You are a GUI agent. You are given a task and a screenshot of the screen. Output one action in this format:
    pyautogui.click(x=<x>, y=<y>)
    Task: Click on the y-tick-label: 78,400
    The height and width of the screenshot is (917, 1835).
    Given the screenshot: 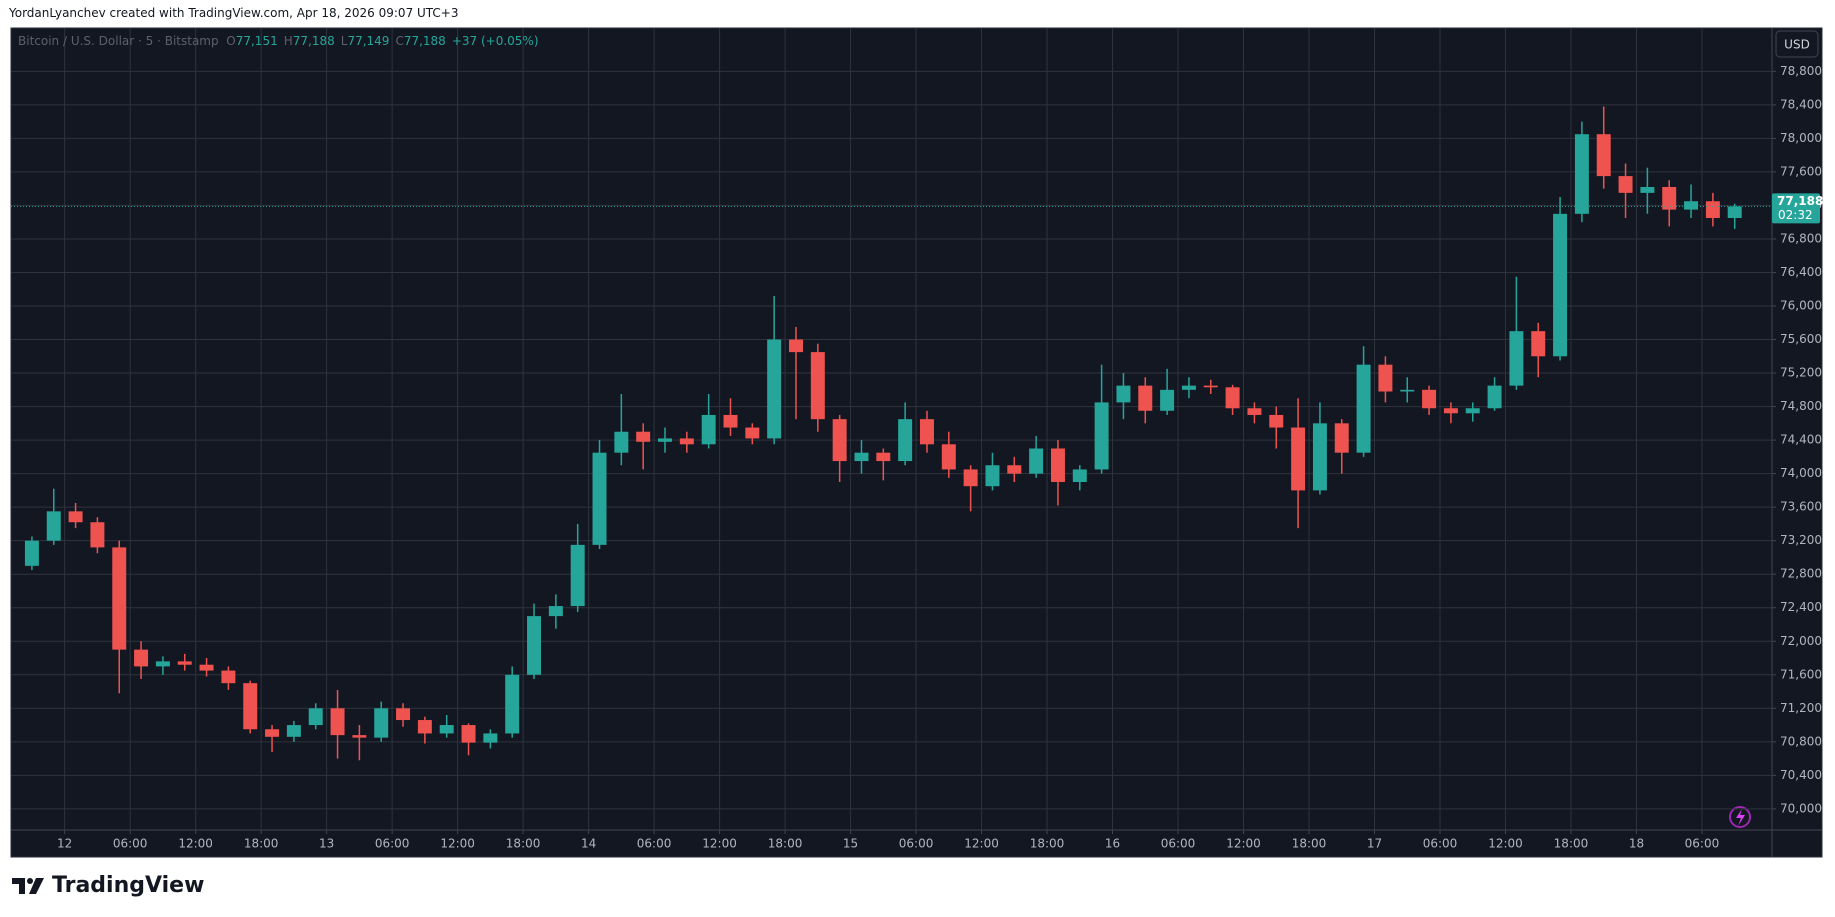 What is the action you would take?
    pyautogui.click(x=1801, y=104)
    